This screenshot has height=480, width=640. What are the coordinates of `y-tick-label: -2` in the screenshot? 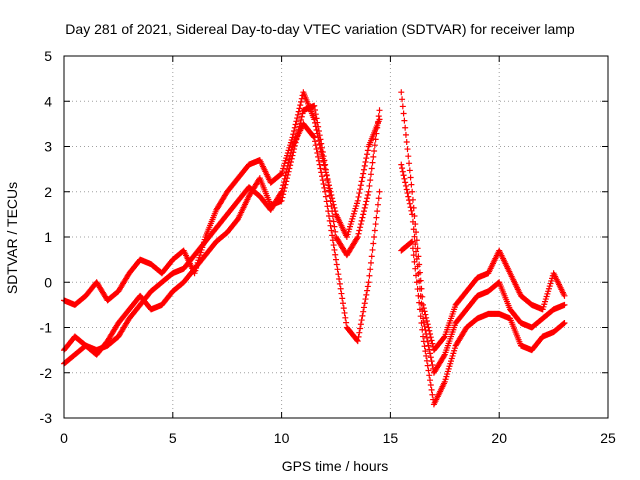 It's located at (46, 373).